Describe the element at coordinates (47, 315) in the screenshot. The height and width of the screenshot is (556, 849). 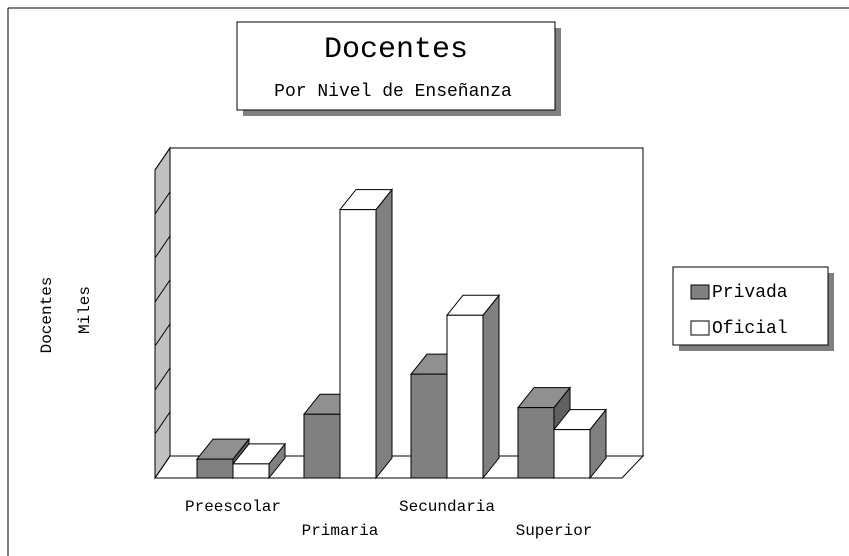
I see `y-axis-label: Docentes` at that location.